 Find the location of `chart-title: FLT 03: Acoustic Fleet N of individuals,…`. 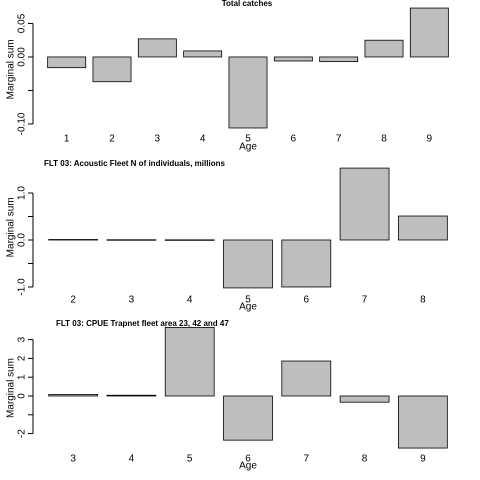

chart-title: FLT 03: Acoustic Fleet N of individuals,… is located at coordinates (134, 163).